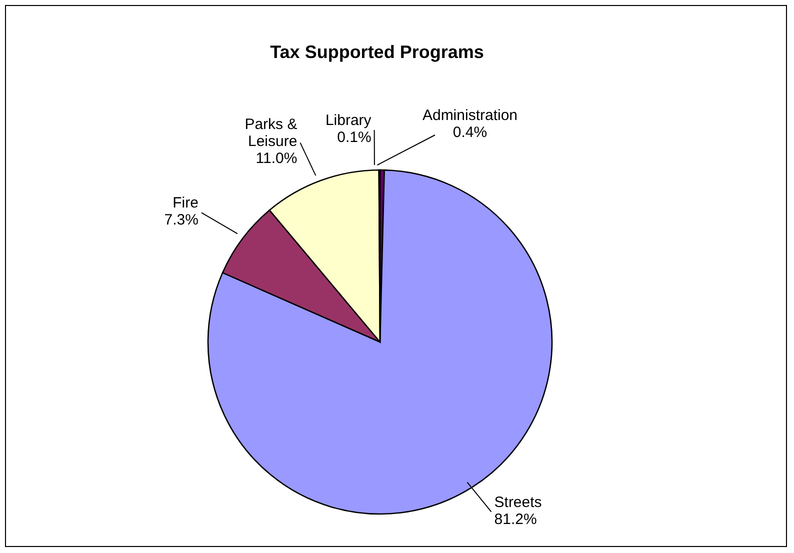 This screenshot has height=553, width=794. I want to click on slice-label: Administration, so click(470, 115).